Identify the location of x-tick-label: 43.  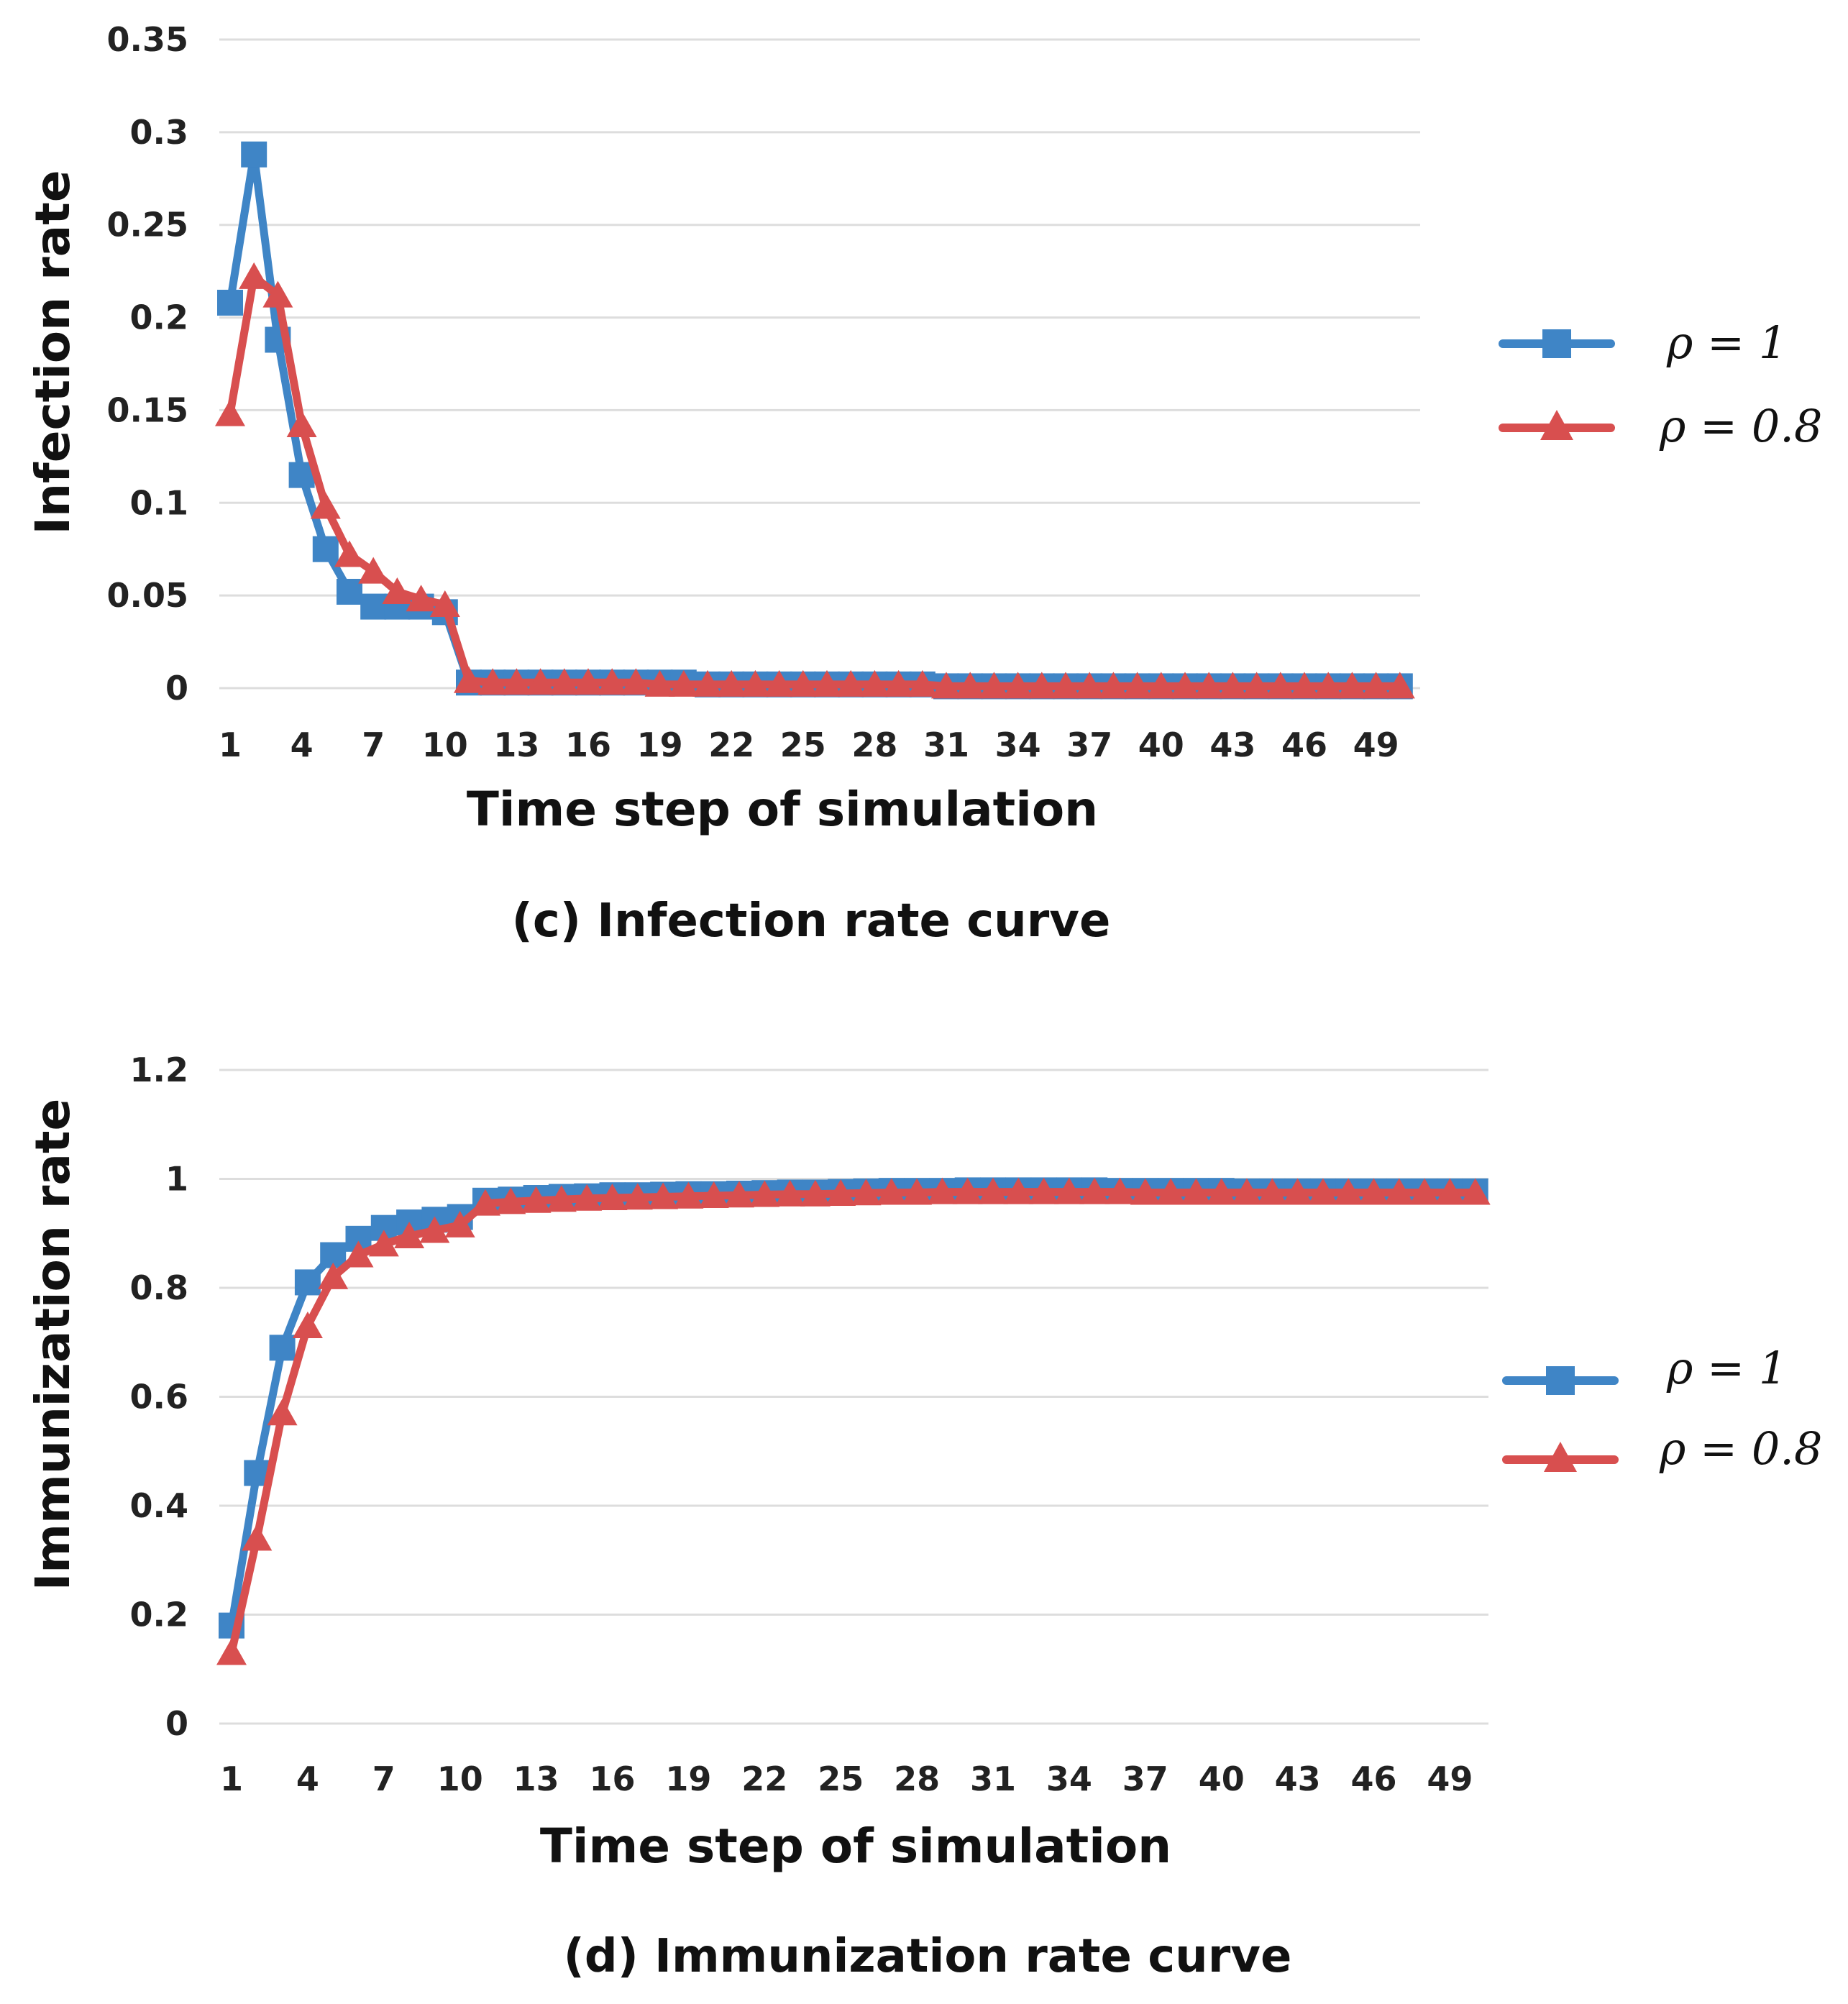
(1232, 745).